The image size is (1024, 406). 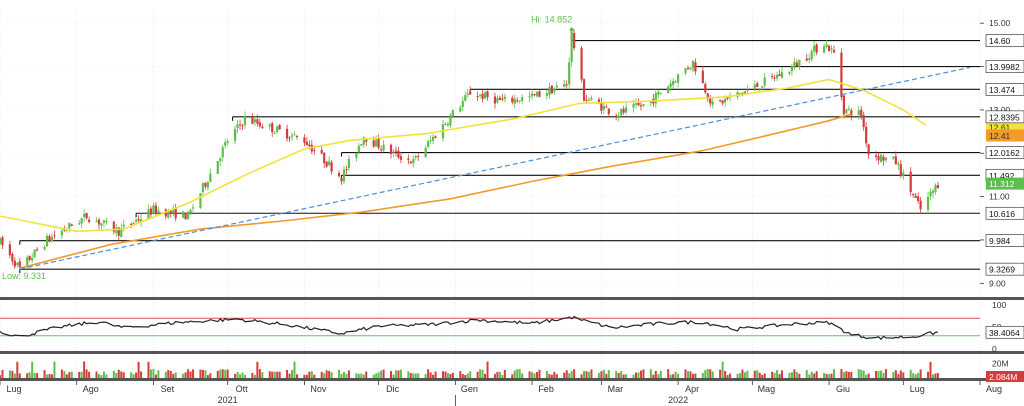 What do you see at coordinates (490, 328) in the screenshot?
I see `rsi-panel` at bounding box center [490, 328].